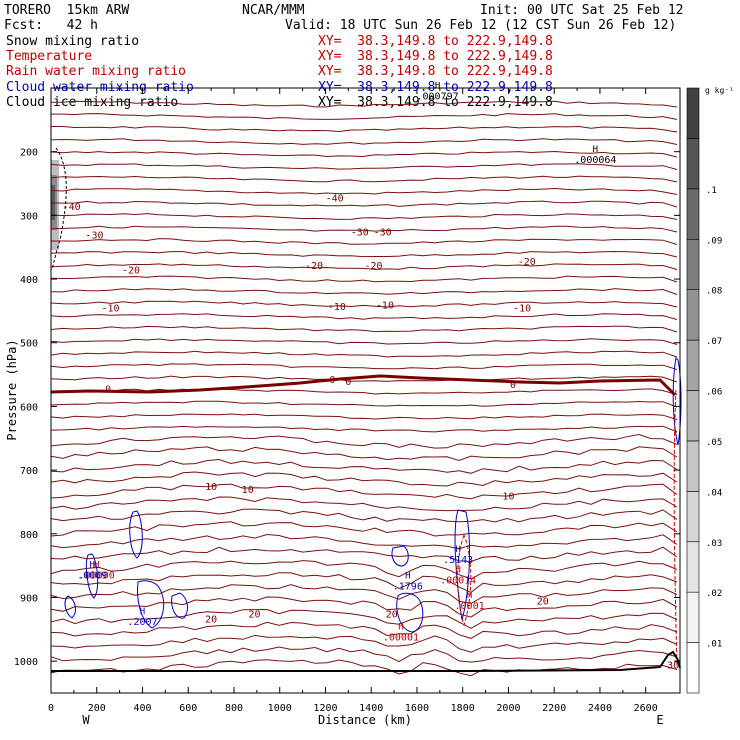 This screenshot has width=740, height=740. I want to click on model-title: TORERO 15km ARW, so click(67, 10).